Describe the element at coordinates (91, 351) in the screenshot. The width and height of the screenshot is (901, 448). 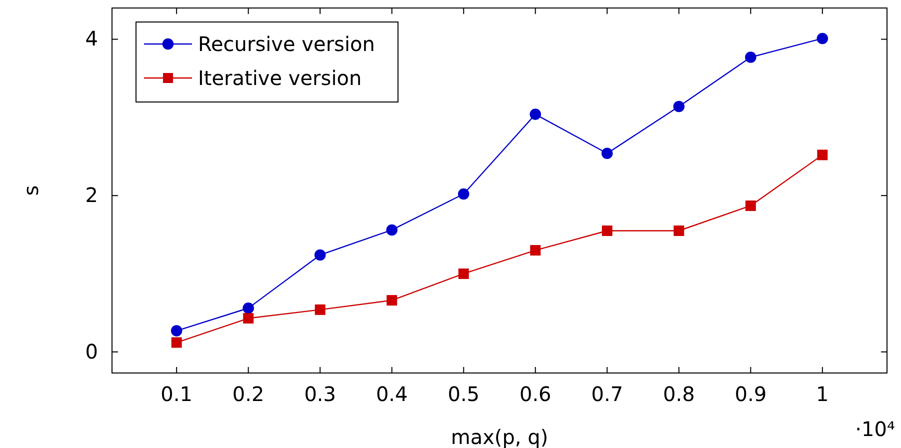
I see `y-tick-label: 0` at that location.